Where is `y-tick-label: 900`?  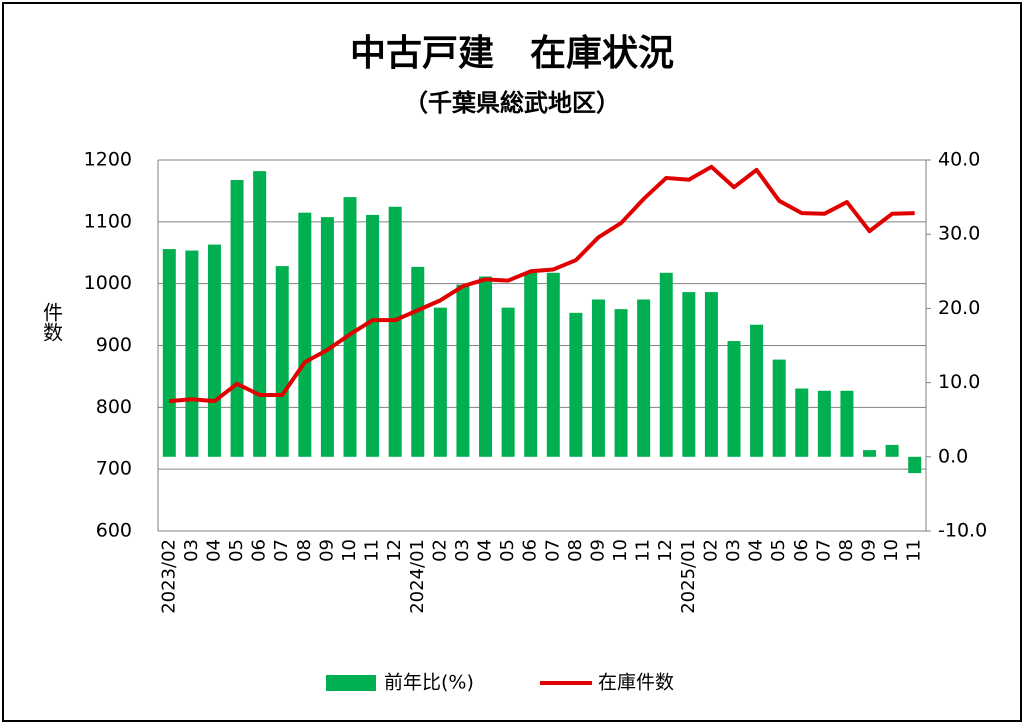
y-tick-label: 900 is located at coordinates (114, 345).